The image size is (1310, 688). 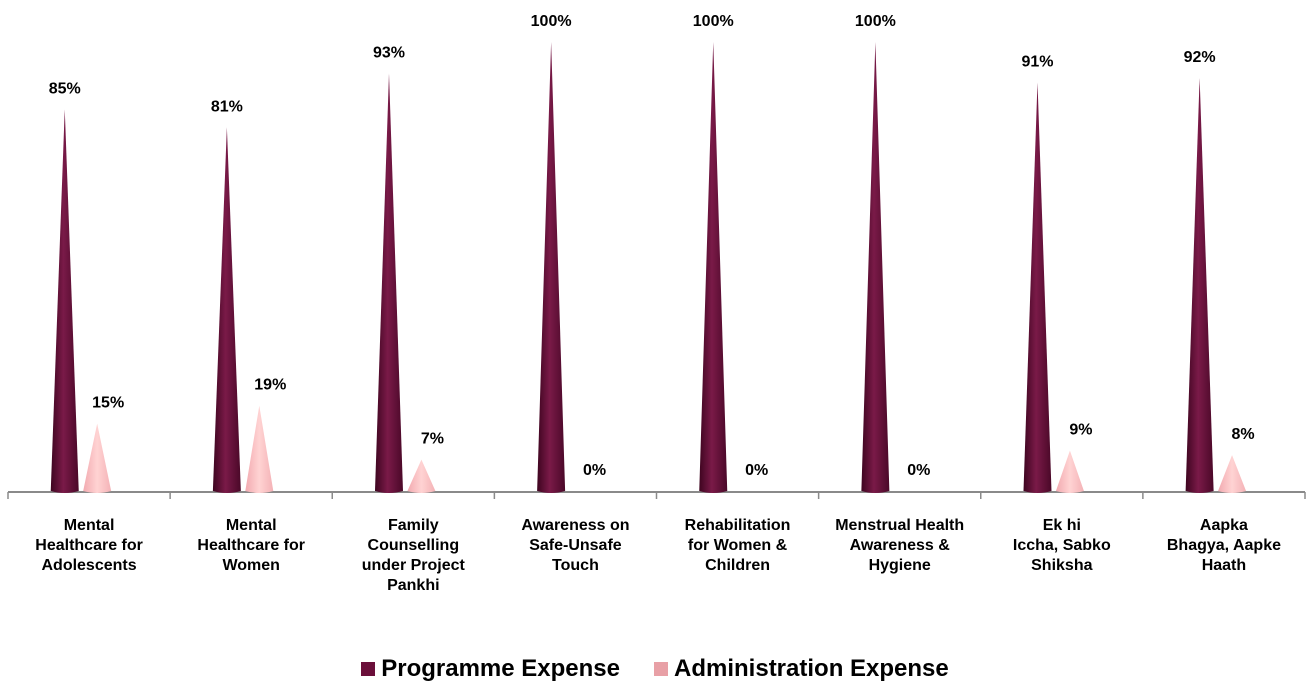 What do you see at coordinates (1224, 565) in the screenshot?
I see `category-label-line: Haath` at bounding box center [1224, 565].